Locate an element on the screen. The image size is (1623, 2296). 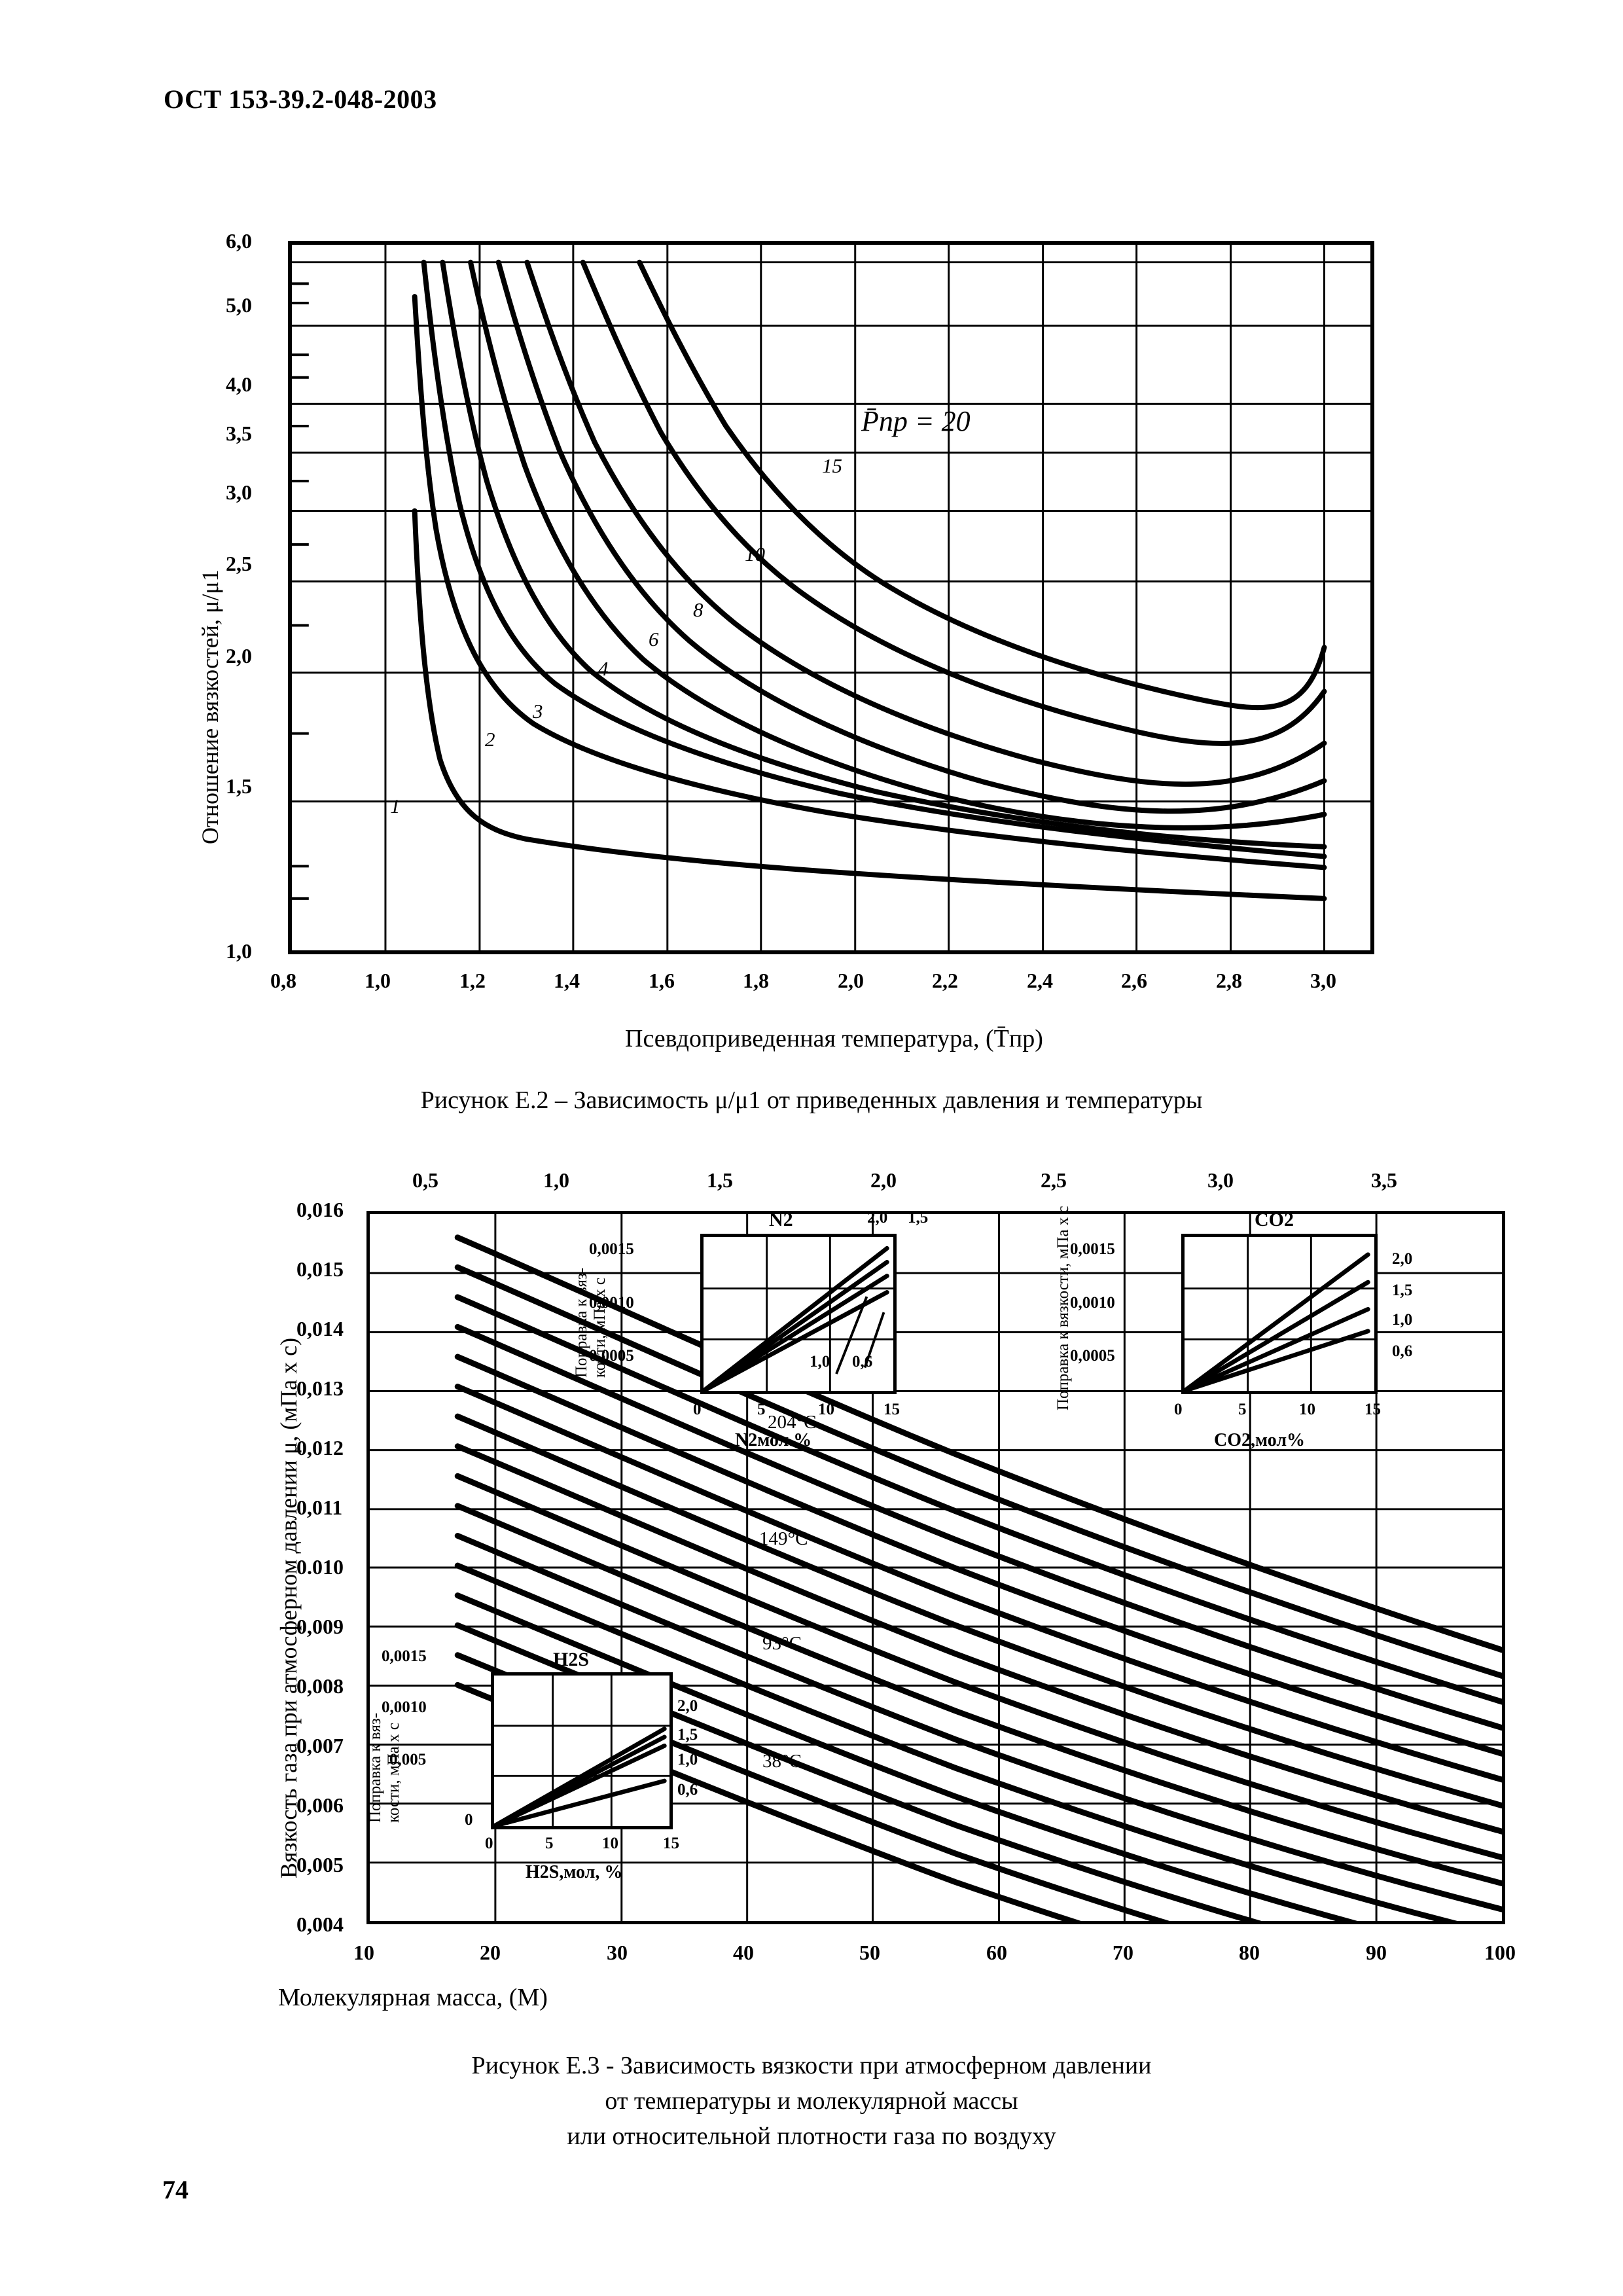
figure-e2-xtick-11: 3,0 is located at coordinates (1323, 980).